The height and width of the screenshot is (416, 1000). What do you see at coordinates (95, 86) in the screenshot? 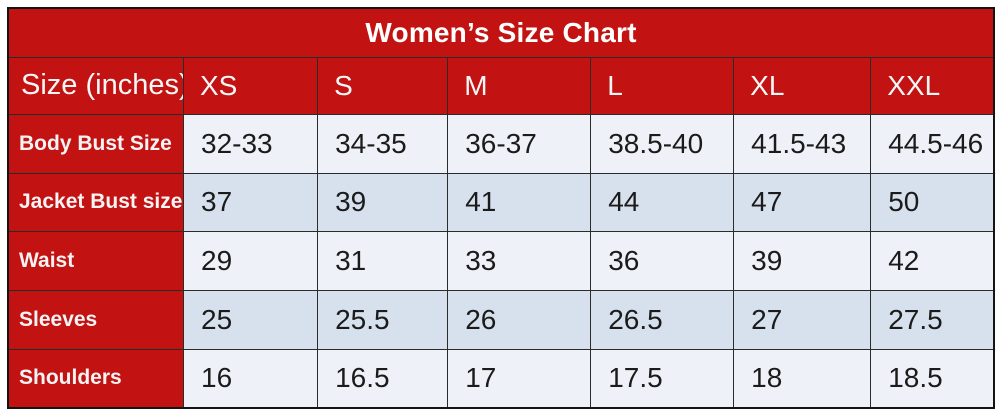
I see `header-size-inches: Size (inches)` at bounding box center [95, 86].